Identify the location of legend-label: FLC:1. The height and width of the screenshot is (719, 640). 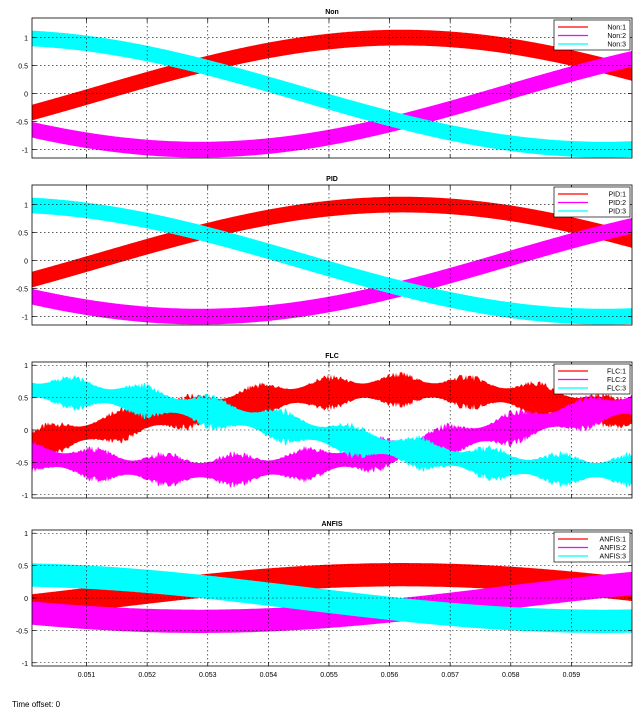
(616, 372).